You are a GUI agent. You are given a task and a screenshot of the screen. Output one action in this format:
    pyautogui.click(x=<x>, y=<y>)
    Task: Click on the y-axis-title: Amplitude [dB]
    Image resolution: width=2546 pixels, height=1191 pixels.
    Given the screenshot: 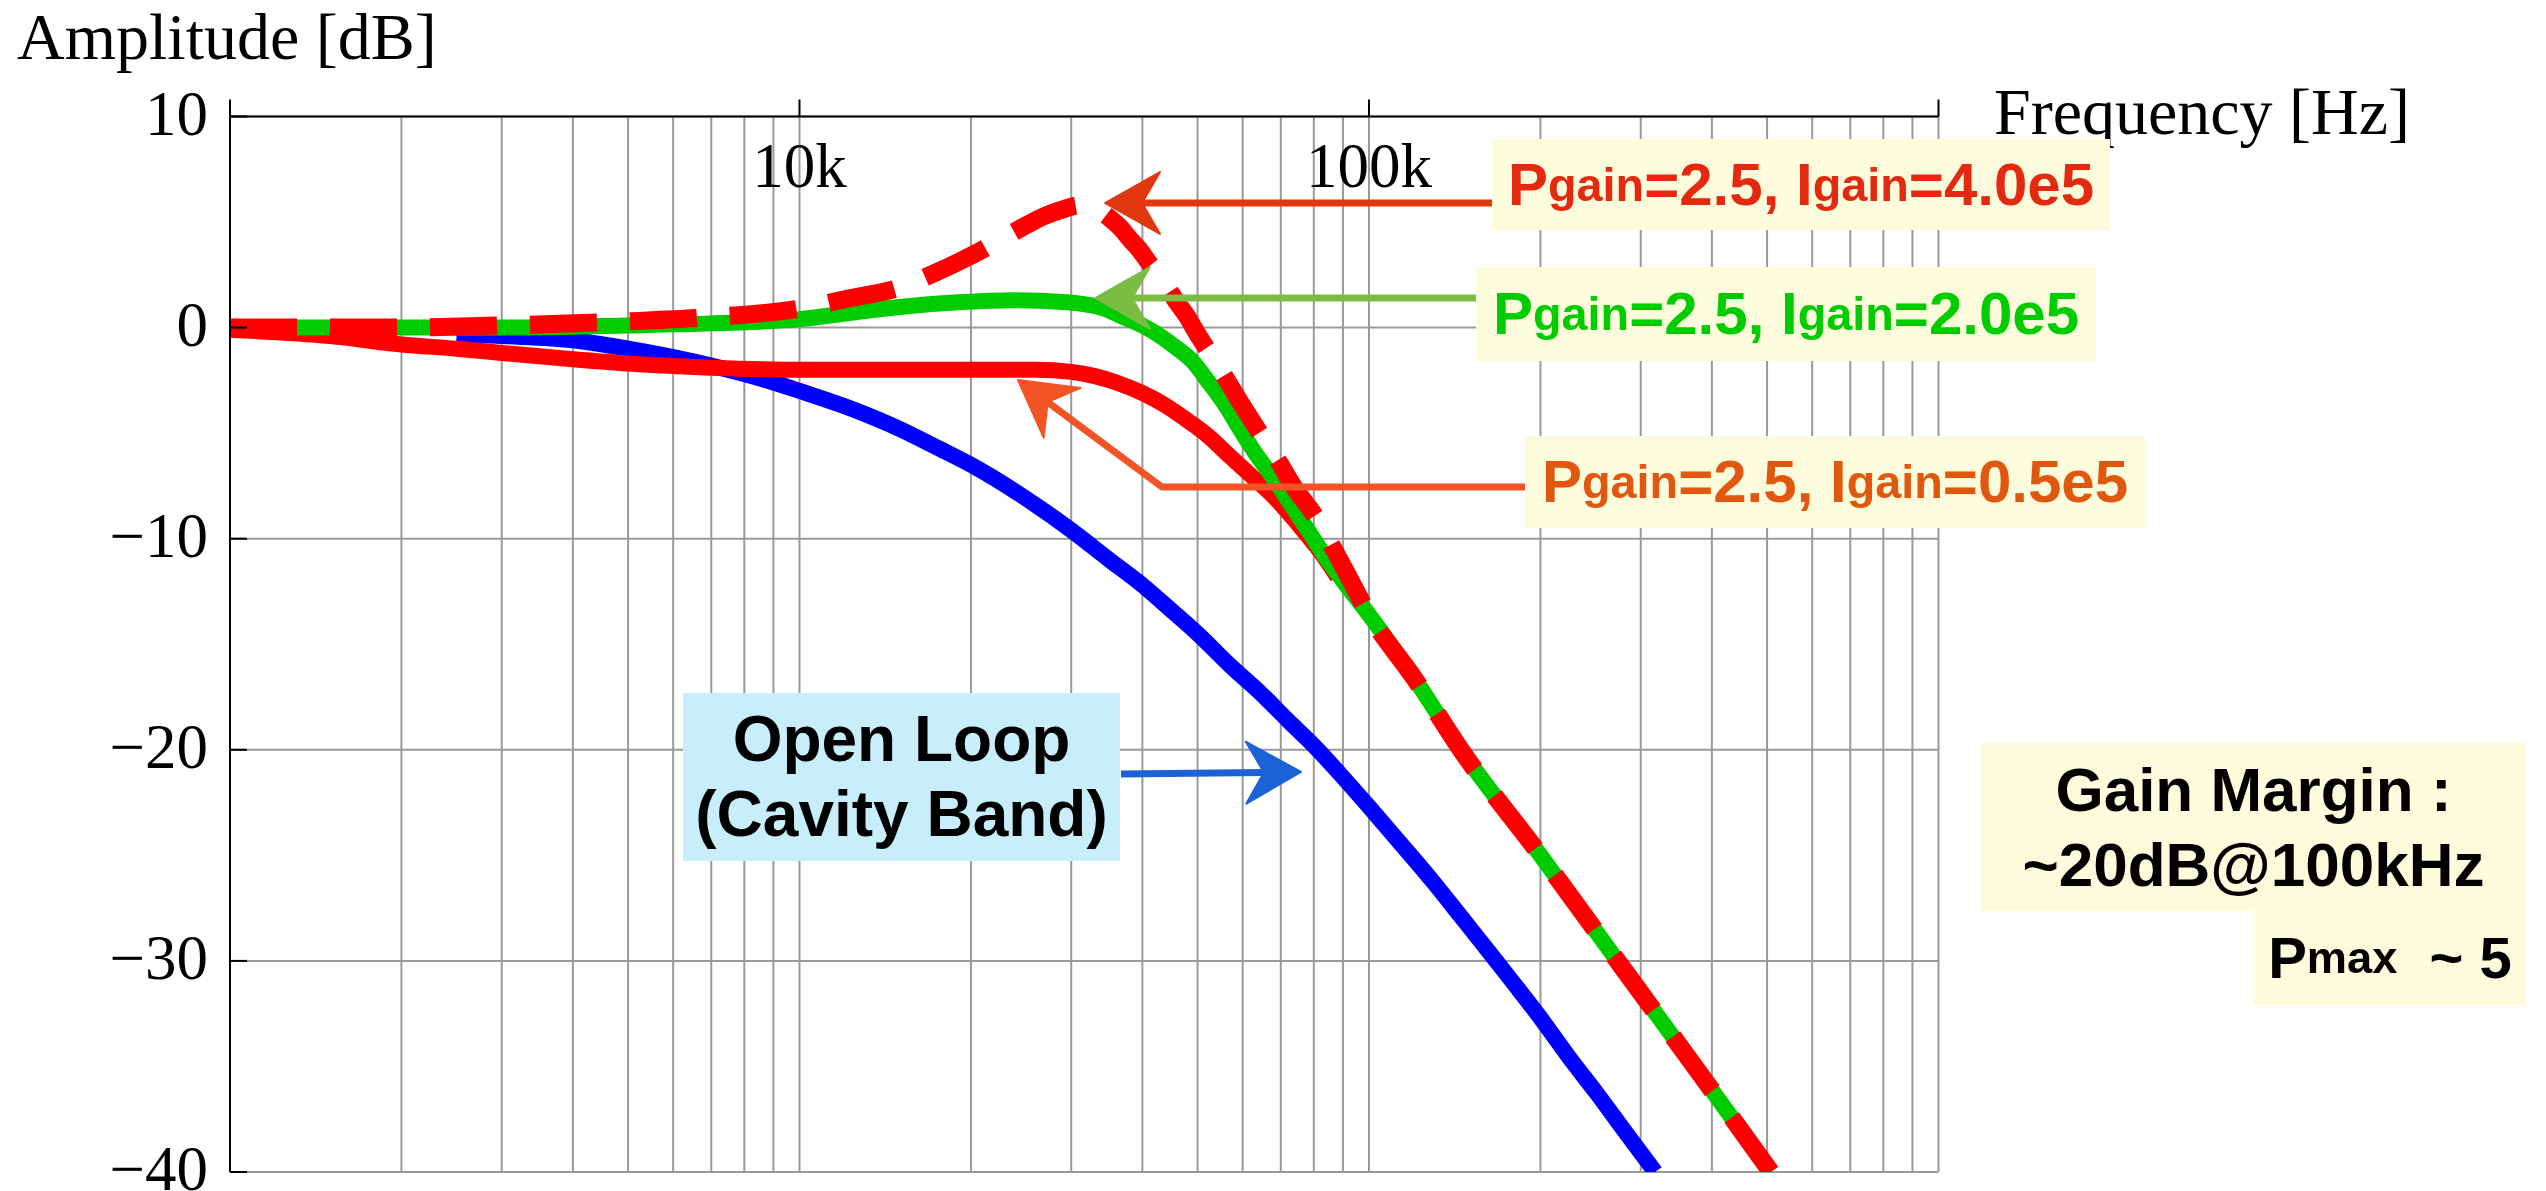 What is the action you would take?
    pyautogui.click(x=227, y=36)
    